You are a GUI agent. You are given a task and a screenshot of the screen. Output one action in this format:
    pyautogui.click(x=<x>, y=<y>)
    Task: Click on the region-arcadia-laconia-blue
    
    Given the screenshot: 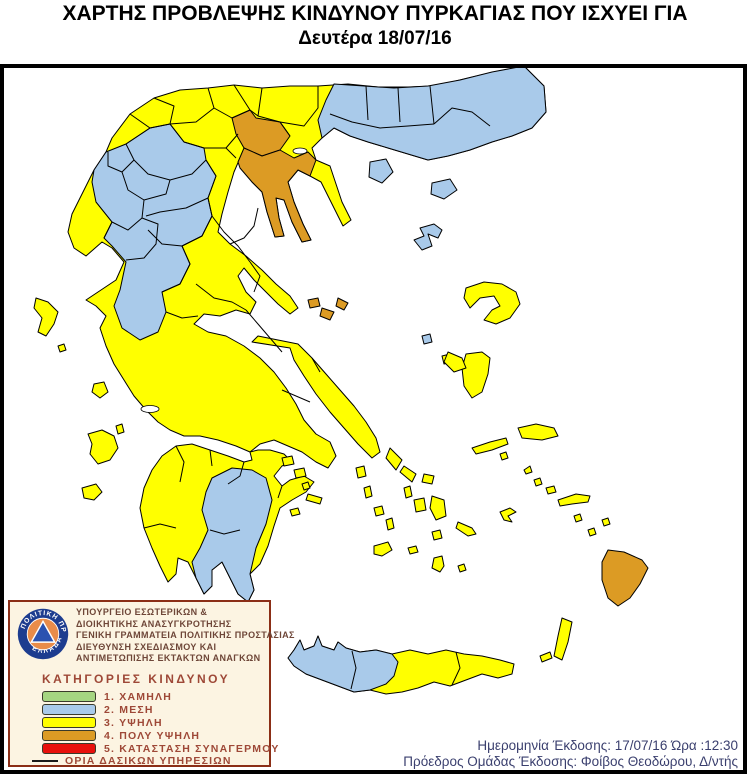 What is the action you would take?
    pyautogui.click(x=232, y=535)
    